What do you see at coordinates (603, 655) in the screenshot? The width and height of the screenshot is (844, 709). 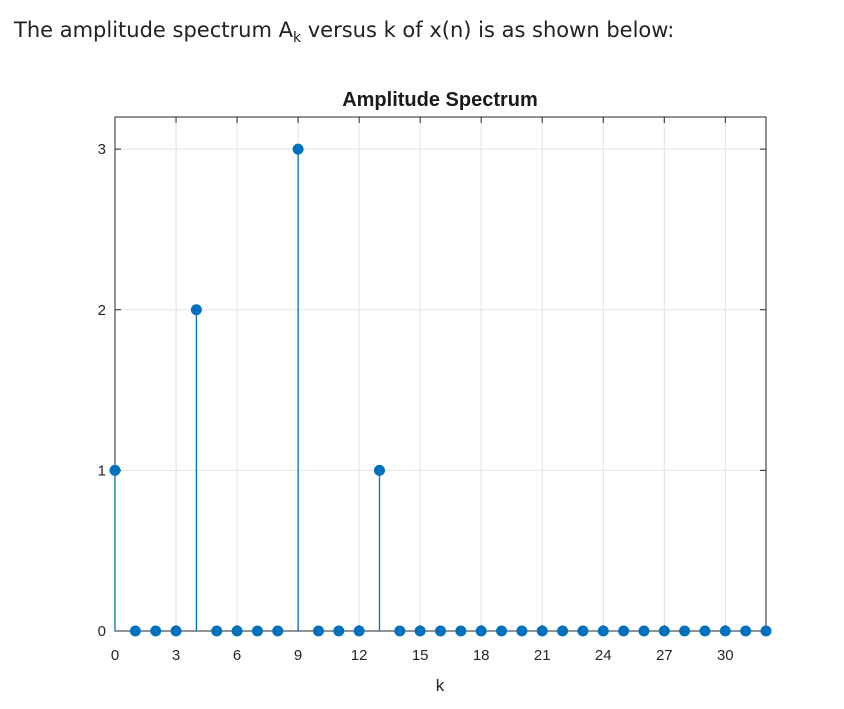 I see `x-tick-label: 24` at bounding box center [603, 655].